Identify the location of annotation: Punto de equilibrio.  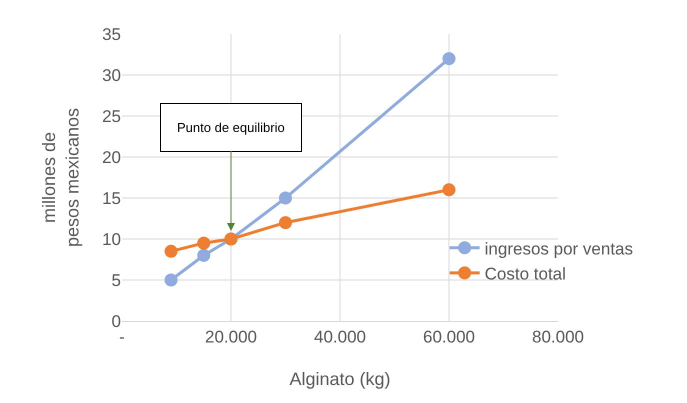
(231, 127).